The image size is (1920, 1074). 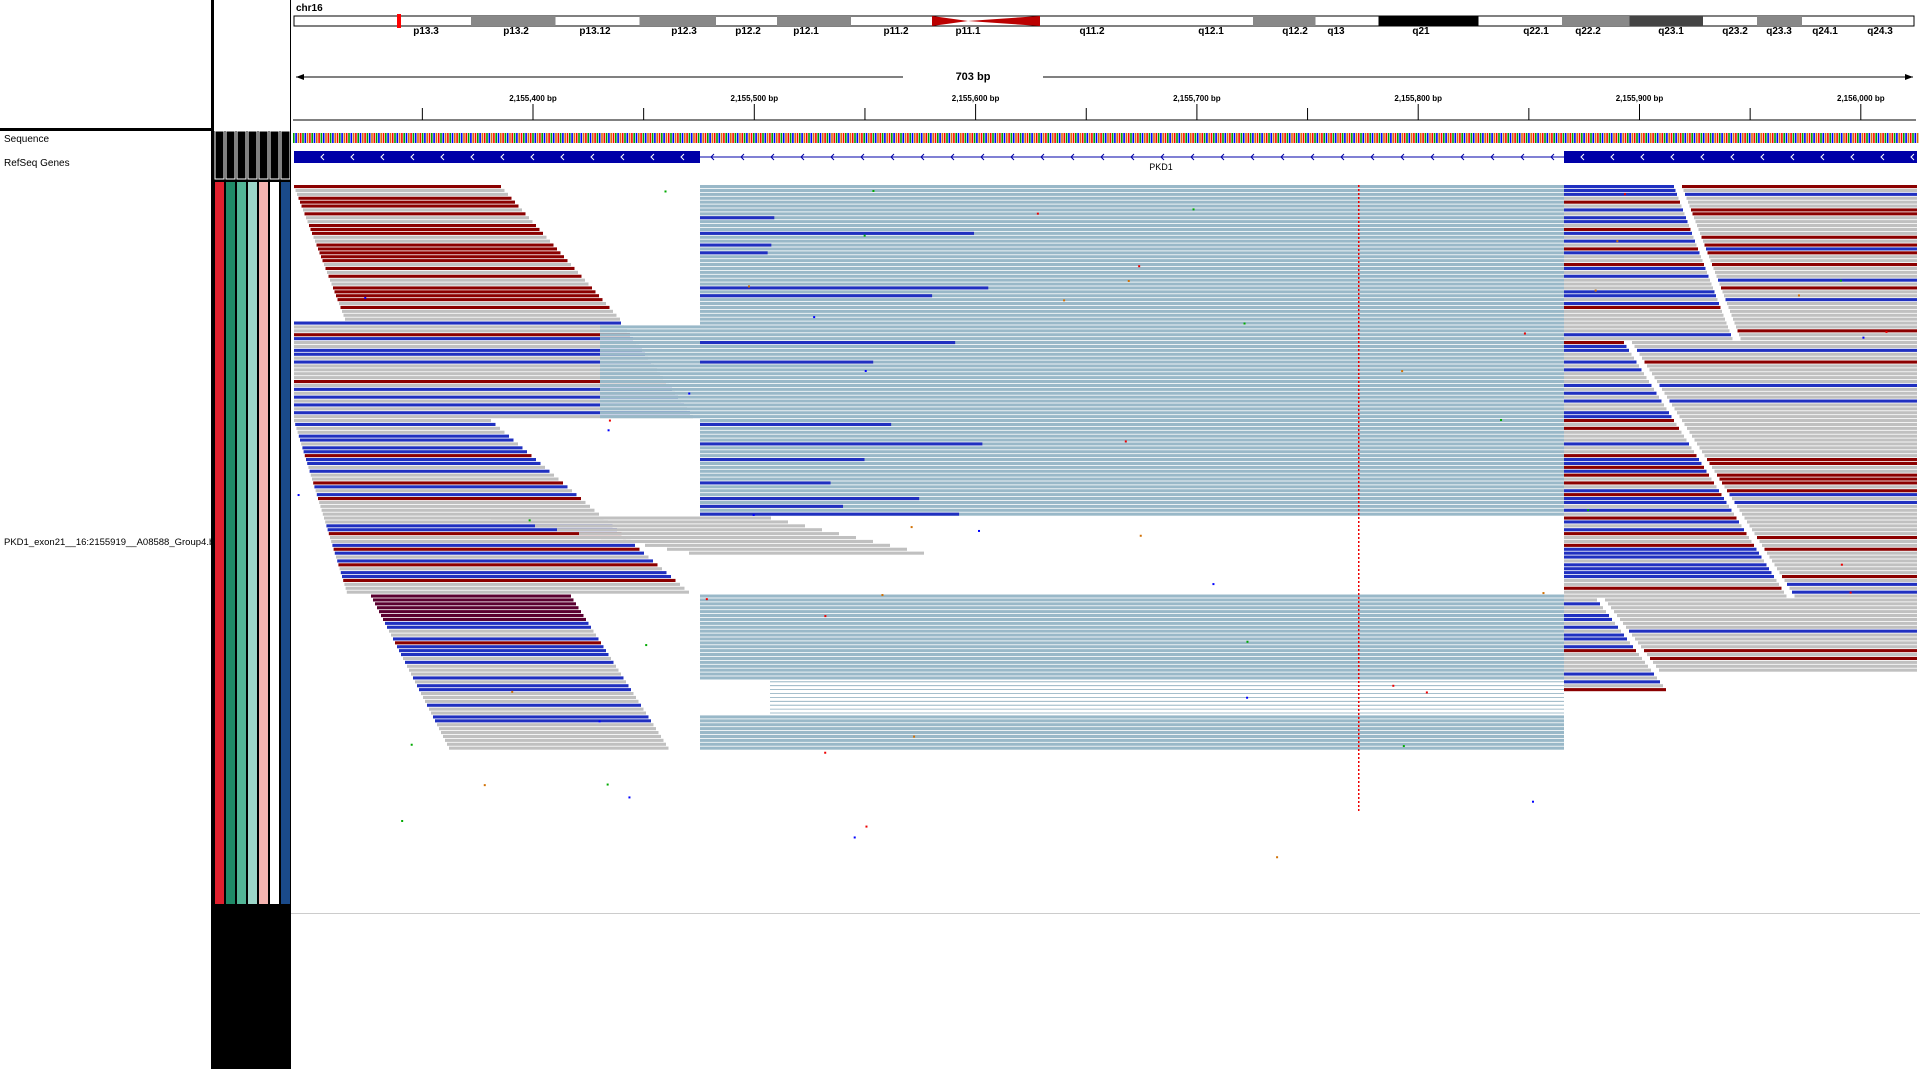 I want to click on ruler, so click(x=1105, y=92).